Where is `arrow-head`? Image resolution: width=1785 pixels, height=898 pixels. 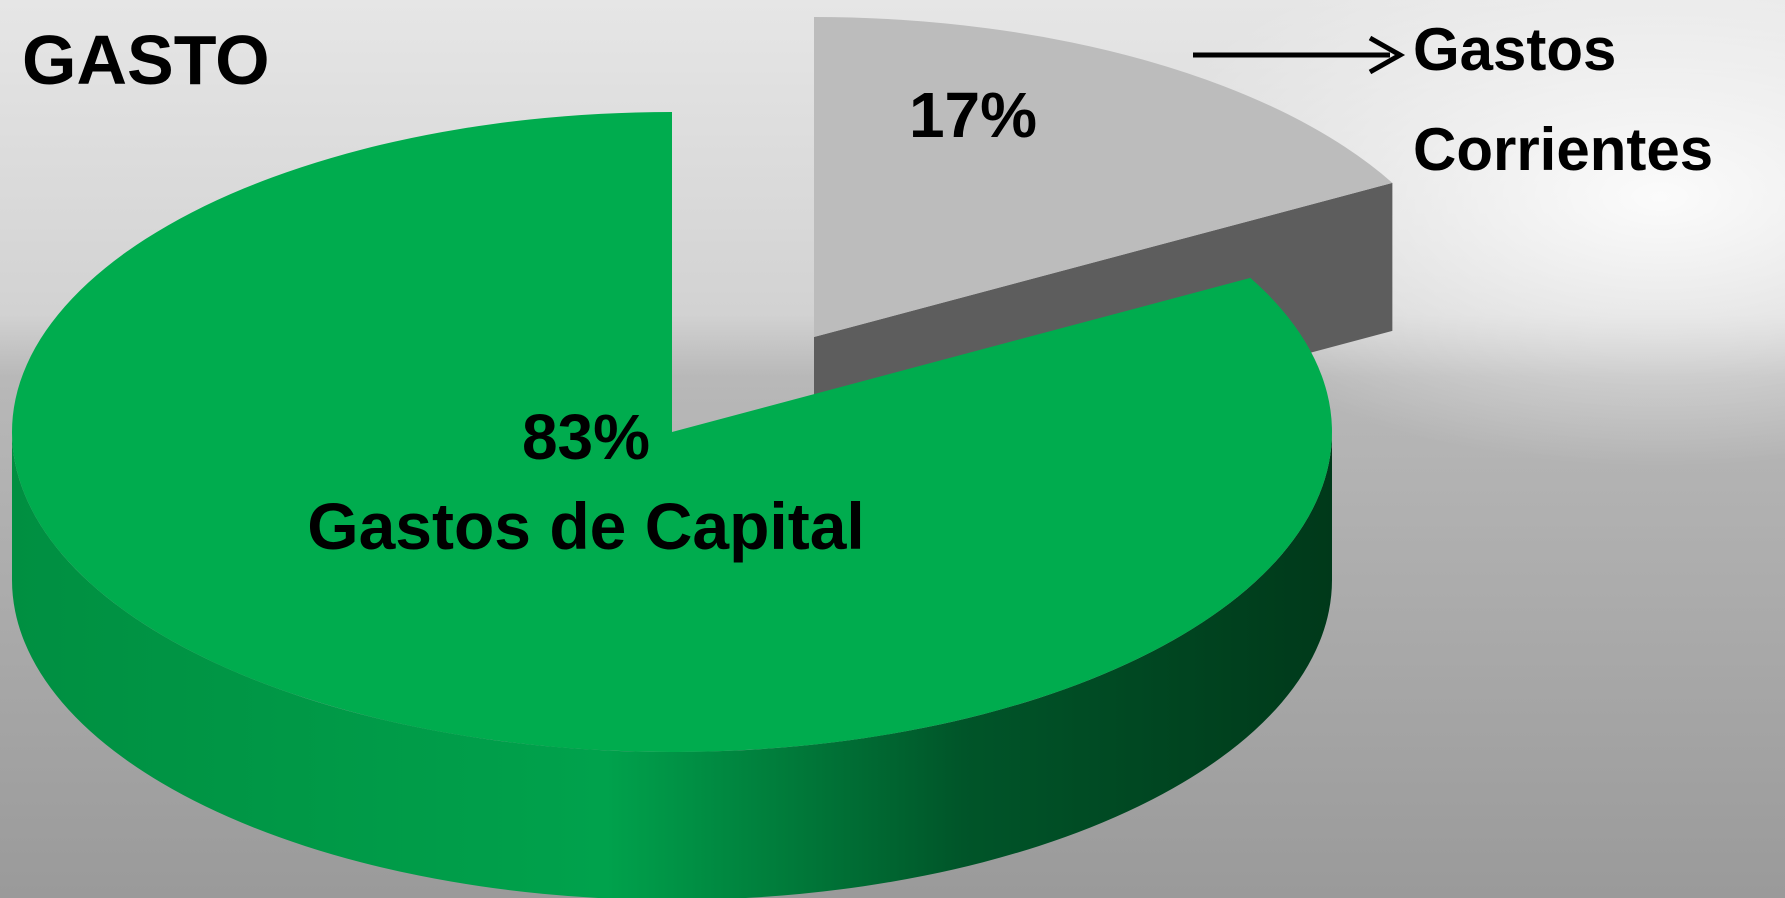 arrow-head is located at coordinates (1387, 55).